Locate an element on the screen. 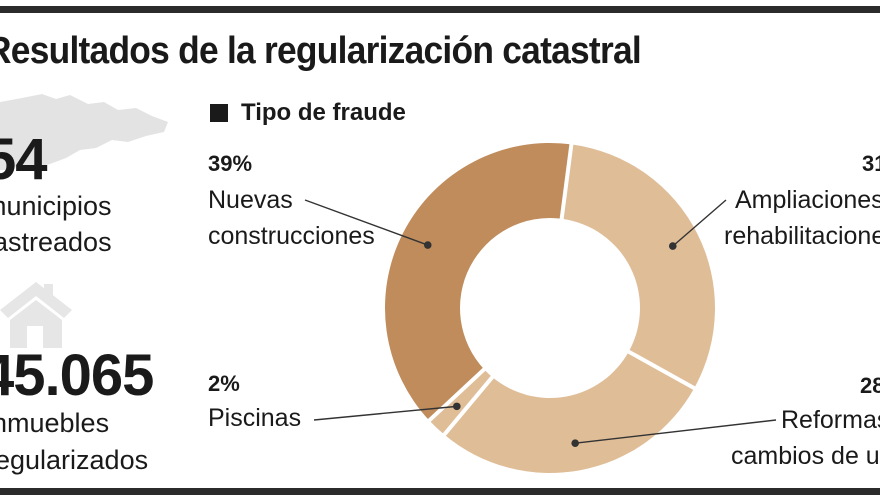 The height and width of the screenshot is (495, 880). leader-line-reformas is located at coordinates (676, 431).